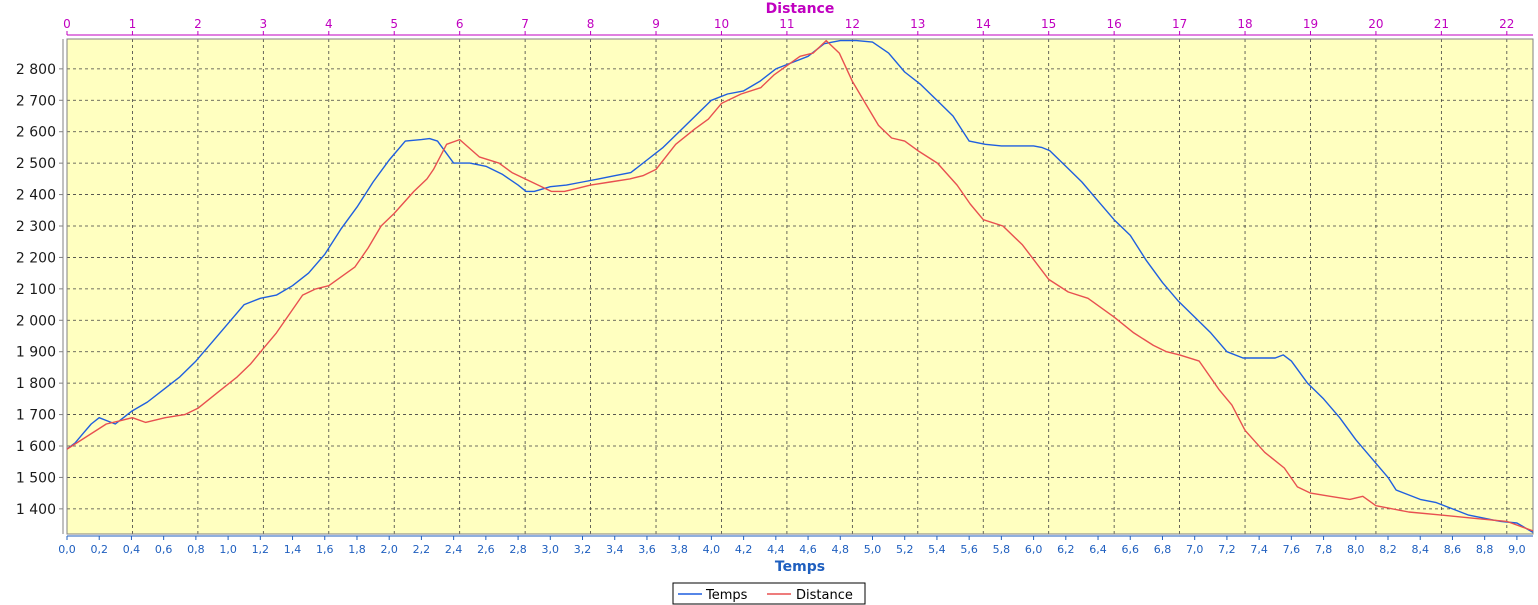 The height and width of the screenshot is (605, 1538). What do you see at coordinates (454, 549) in the screenshot?
I see `bottom-tick-label: 2,4` at bounding box center [454, 549].